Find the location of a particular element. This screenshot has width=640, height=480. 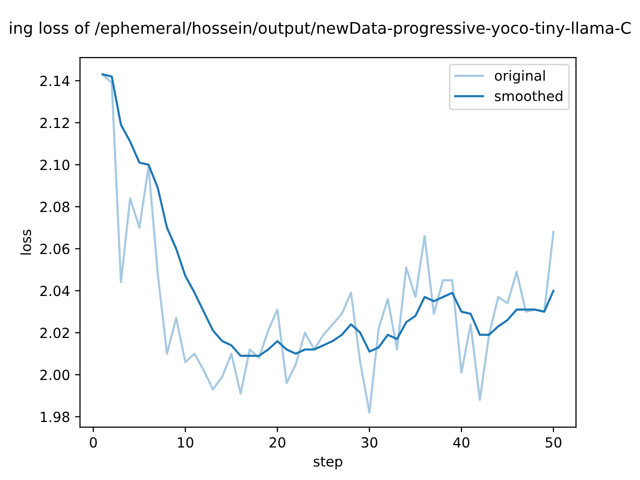

y-tick-label: 2.10 is located at coordinates (55, 165).